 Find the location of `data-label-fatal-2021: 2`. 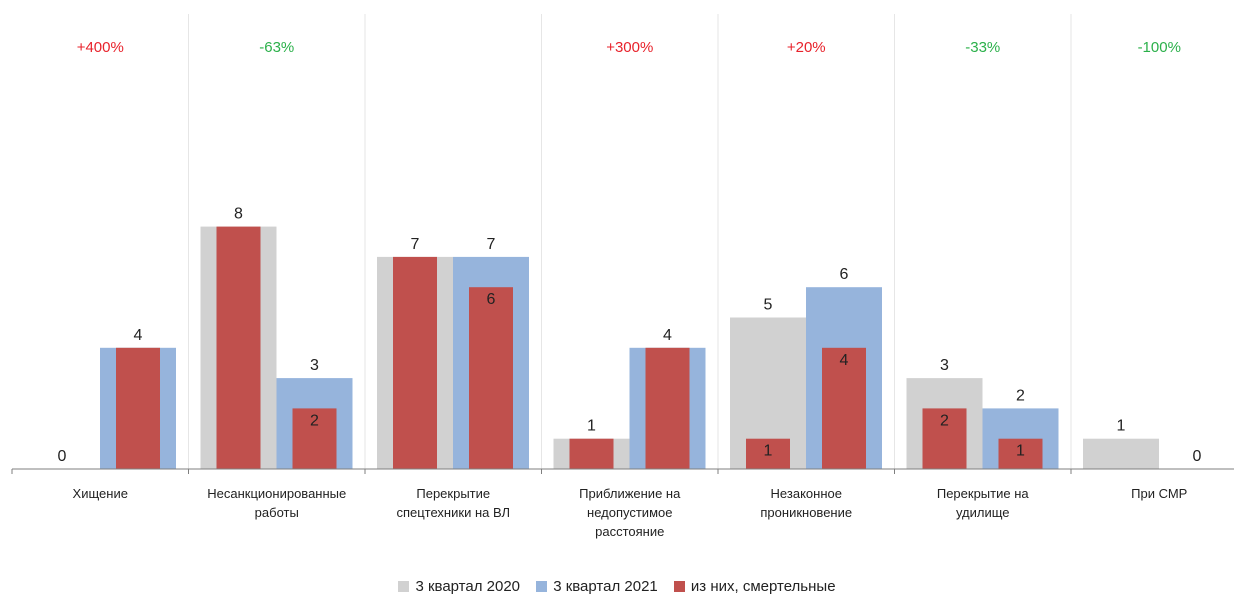

data-label-fatal-2021: 2 is located at coordinates (314, 420).